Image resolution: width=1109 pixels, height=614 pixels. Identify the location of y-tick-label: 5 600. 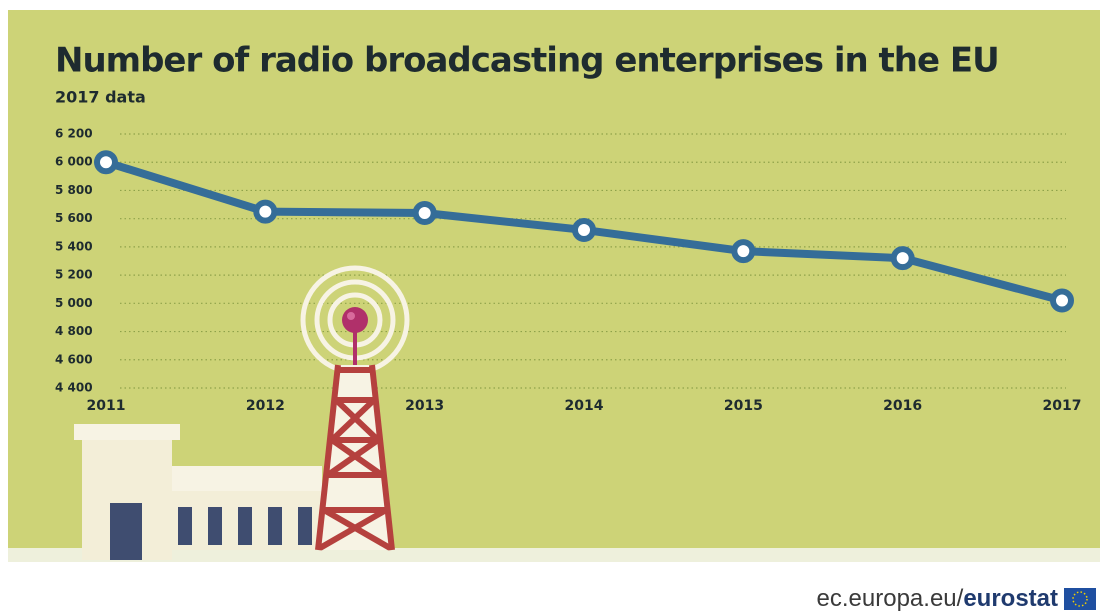
(74, 218).